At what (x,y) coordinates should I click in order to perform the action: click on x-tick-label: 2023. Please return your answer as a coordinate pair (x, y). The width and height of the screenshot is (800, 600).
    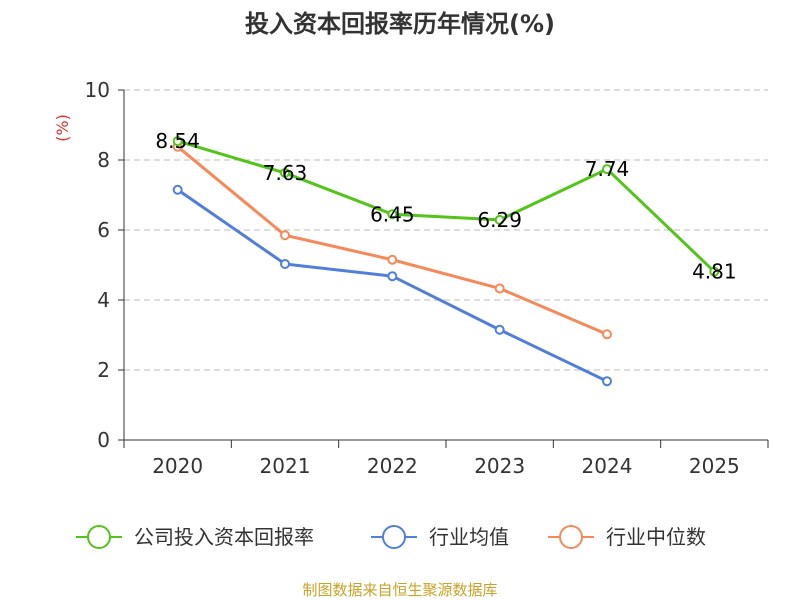
    Looking at the image, I should click on (499, 466).